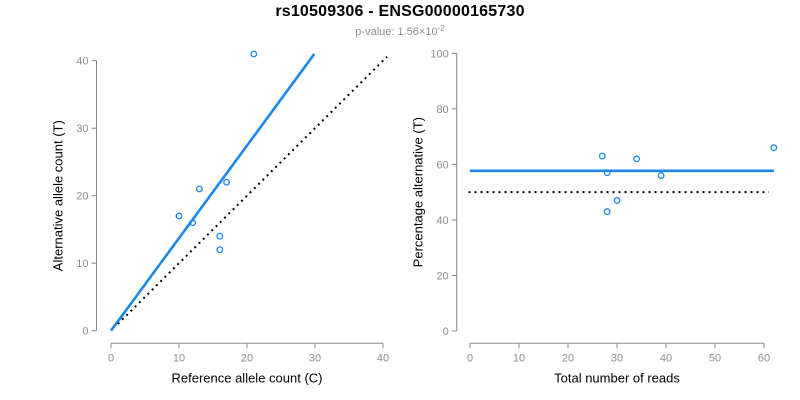 The image size is (800, 400). I want to click on y-tick-label: 100, so click(439, 54).